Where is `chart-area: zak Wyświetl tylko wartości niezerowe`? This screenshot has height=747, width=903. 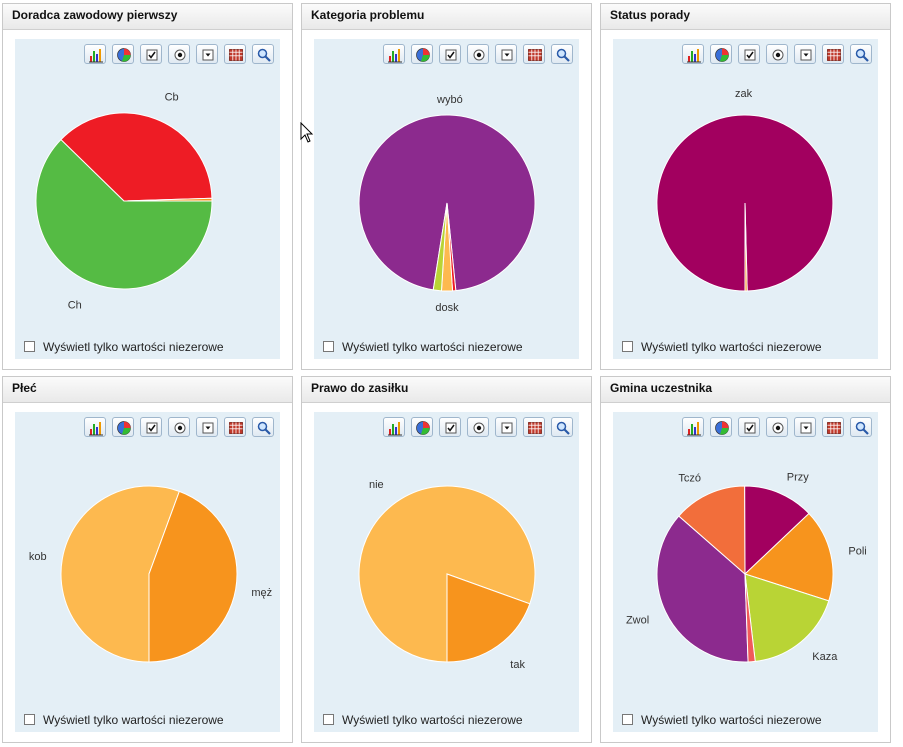
chart-area: zak Wyświetl tylko wartości niezerowe is located at coordinates (745, 199).